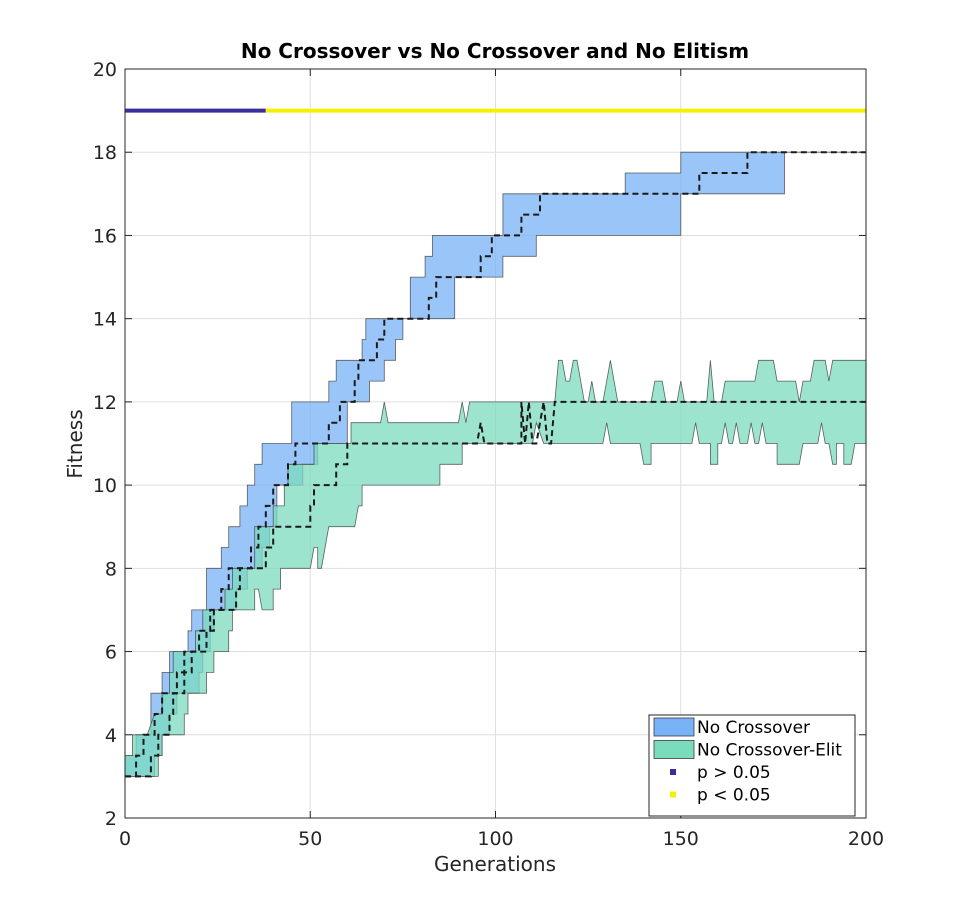  Describe the element at coordinates (495, 839) in the screenshot. I see `x-tick-label: 100` at that location.